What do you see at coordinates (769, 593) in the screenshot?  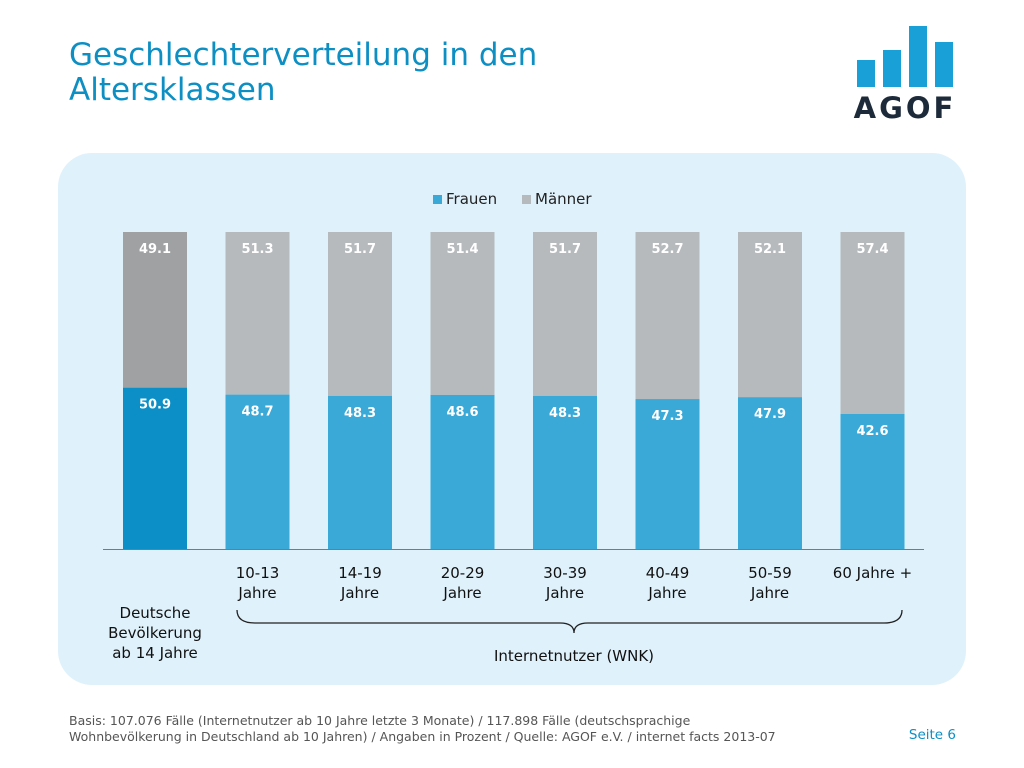 I see `category-label-6-1: Jahre` at bounding box center [769, 593].